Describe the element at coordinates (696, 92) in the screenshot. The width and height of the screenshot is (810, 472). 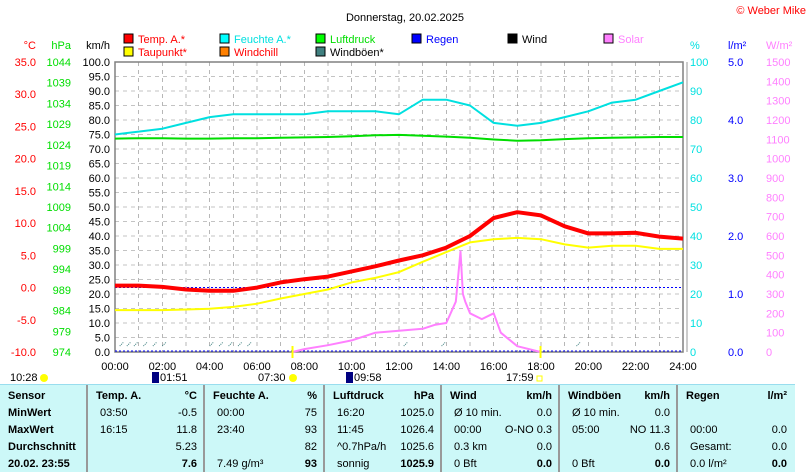
I see `axis-tick-humidity: 90` at that location.